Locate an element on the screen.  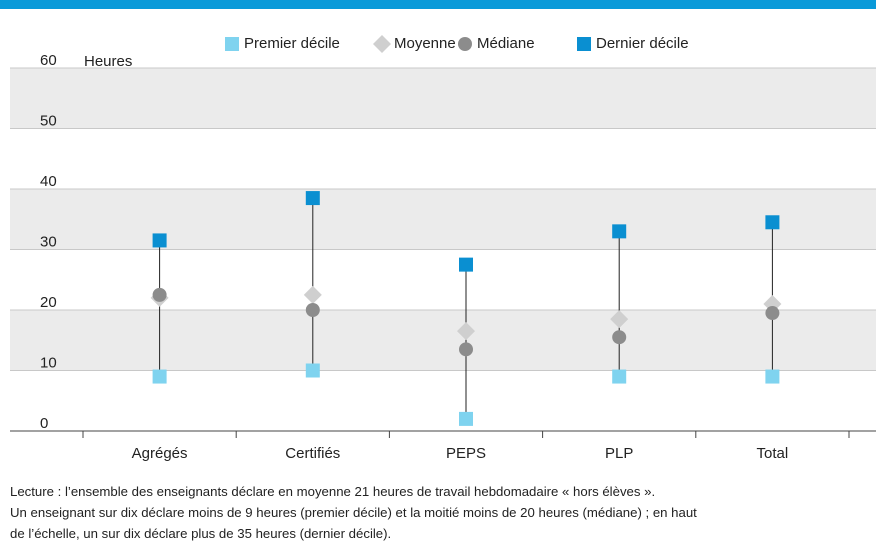
top-bar is located at coordinates (438, 4).